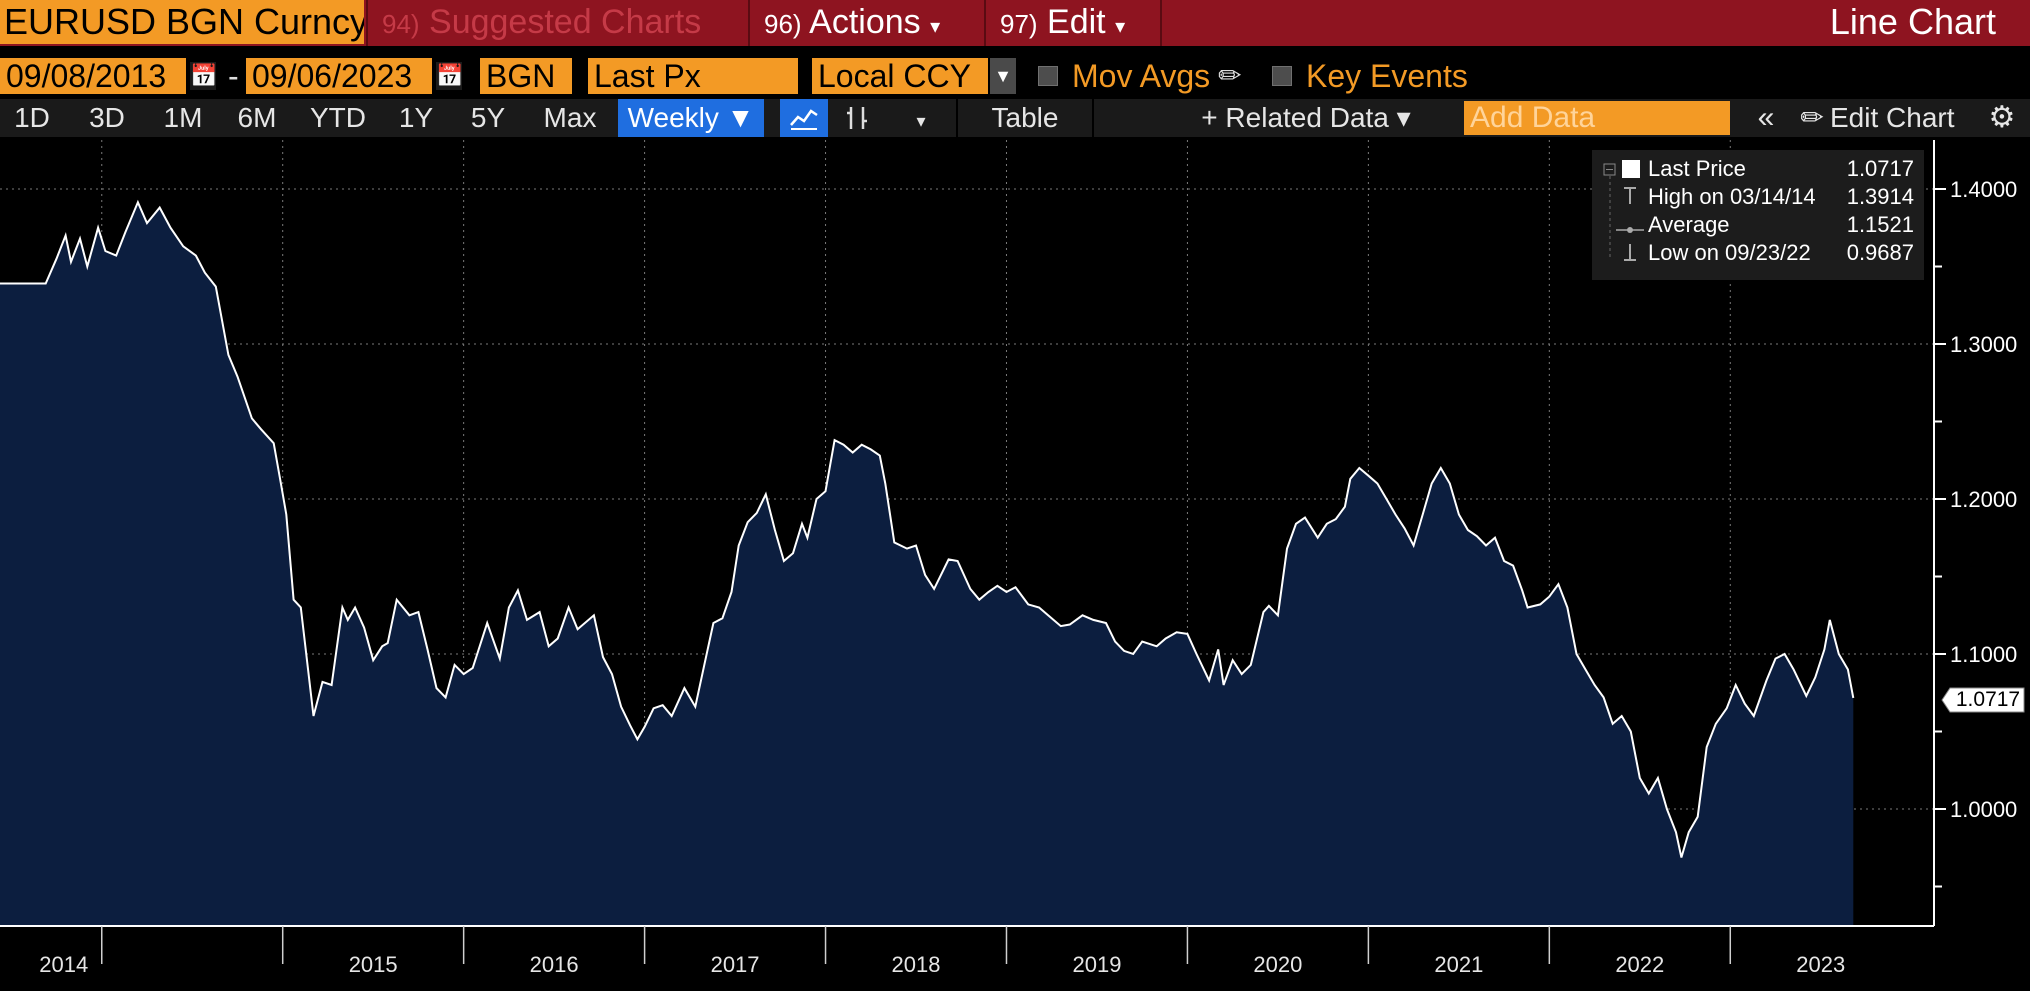  I want to click on y-tick-label: 1.0000, so click(1983, 809).